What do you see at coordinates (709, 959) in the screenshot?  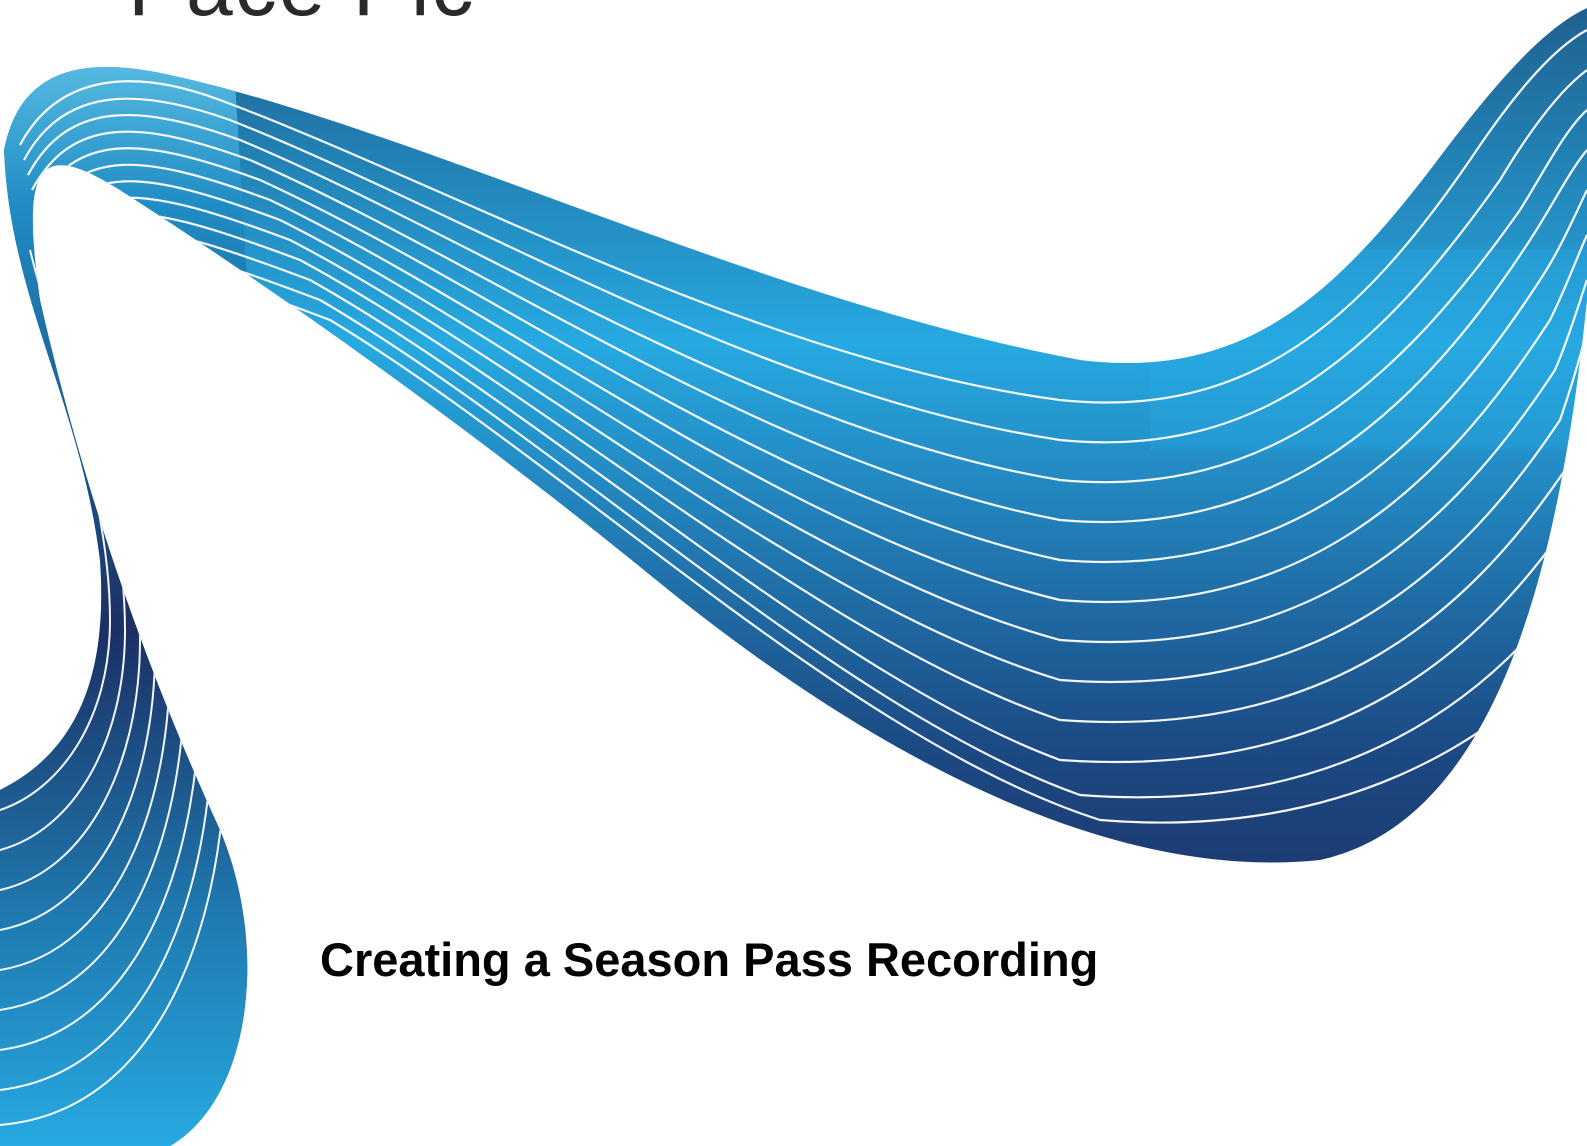 I see `slide-title: Creating a Season Pass Recording` at bounding box center [709, 959].